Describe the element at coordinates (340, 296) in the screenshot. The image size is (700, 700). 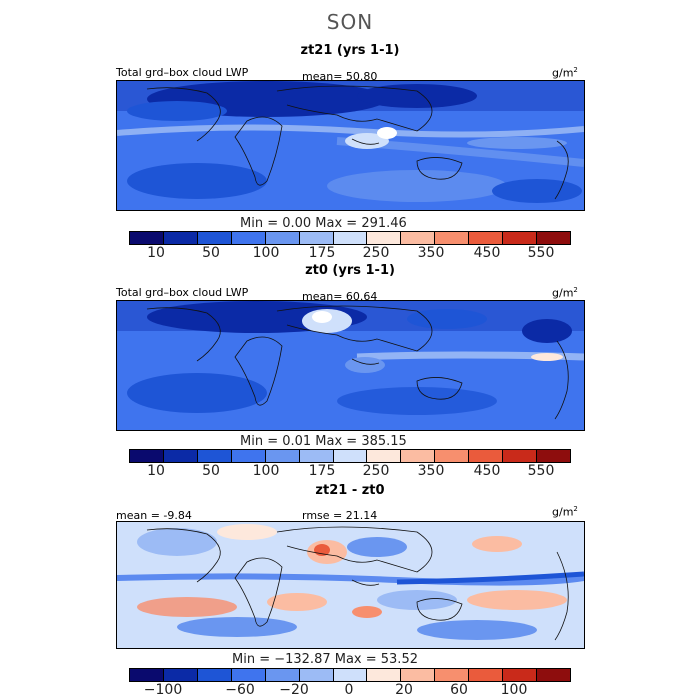
I see `panel-2-mean: mean= 60.64` at that location.